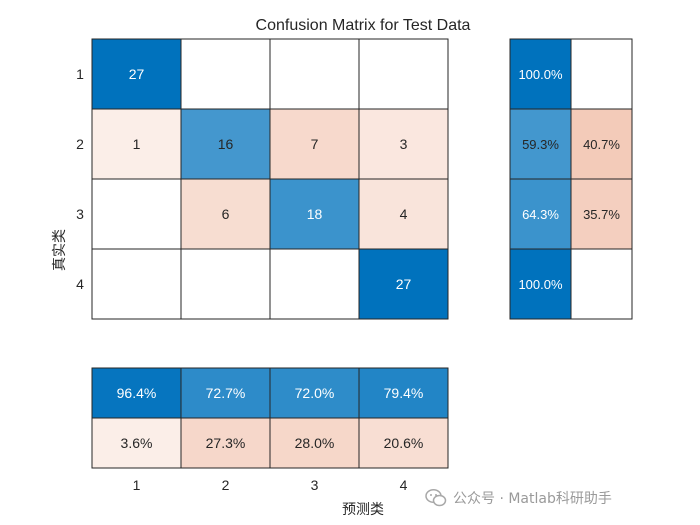  What do you see at coordinates (315, 214) in the screenshot?
I see `matrix-value-3-3: 18` at bounding box center [315, 214].